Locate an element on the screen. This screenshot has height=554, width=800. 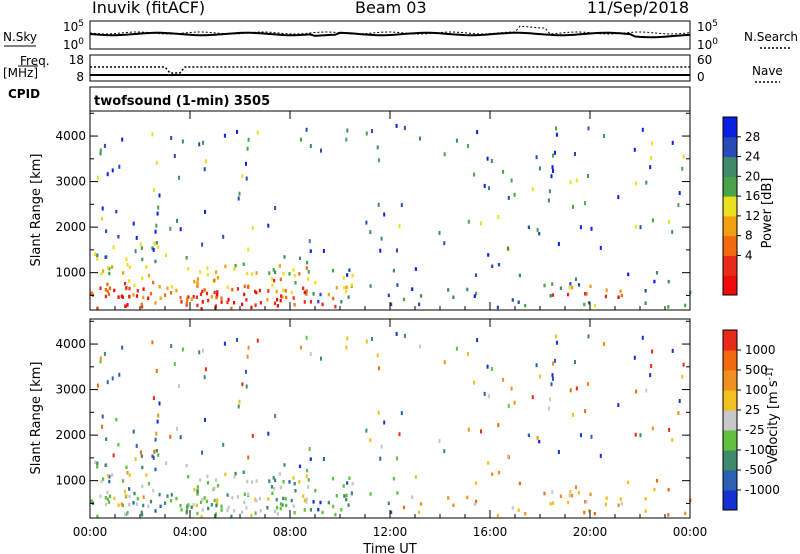
cpid-label: CPID is located at coordinates (24, 94).